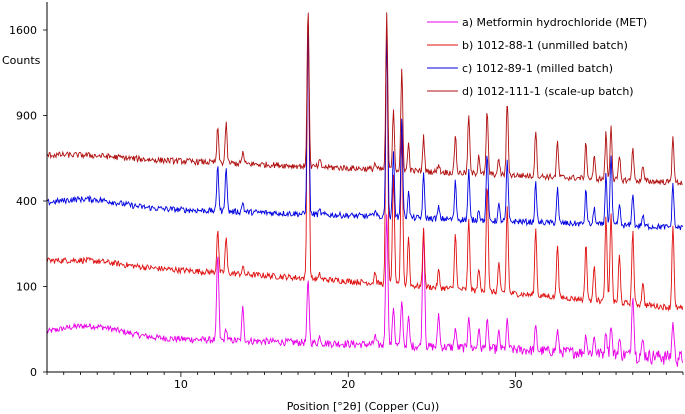 The height and width of the screenshot is (414, 685). I want to click on legend-entry: b) 1012-88-1 (unmilled batch), so click(545, 45).